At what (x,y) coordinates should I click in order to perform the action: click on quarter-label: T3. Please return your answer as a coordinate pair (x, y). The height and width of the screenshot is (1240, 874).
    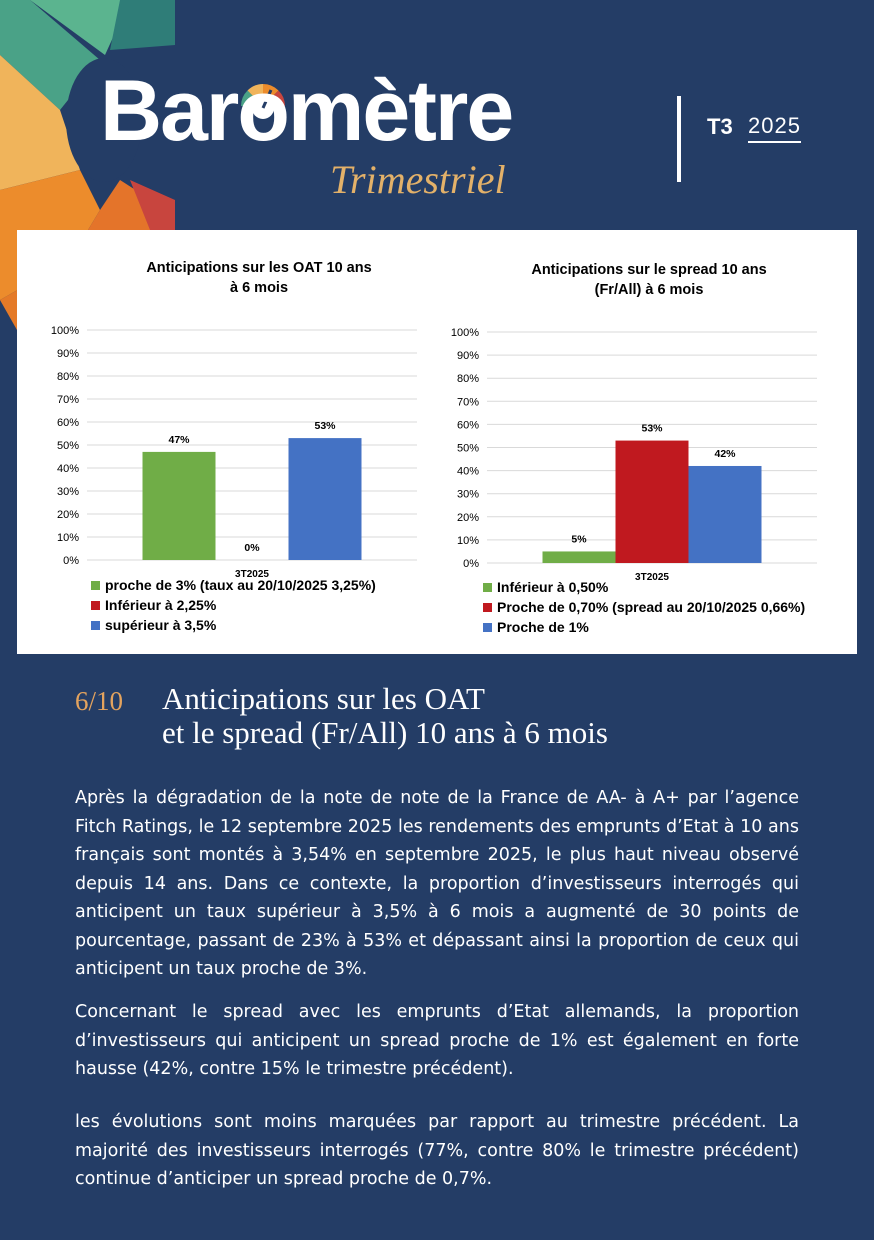
    Looking at the image, I should click on (720, 126).